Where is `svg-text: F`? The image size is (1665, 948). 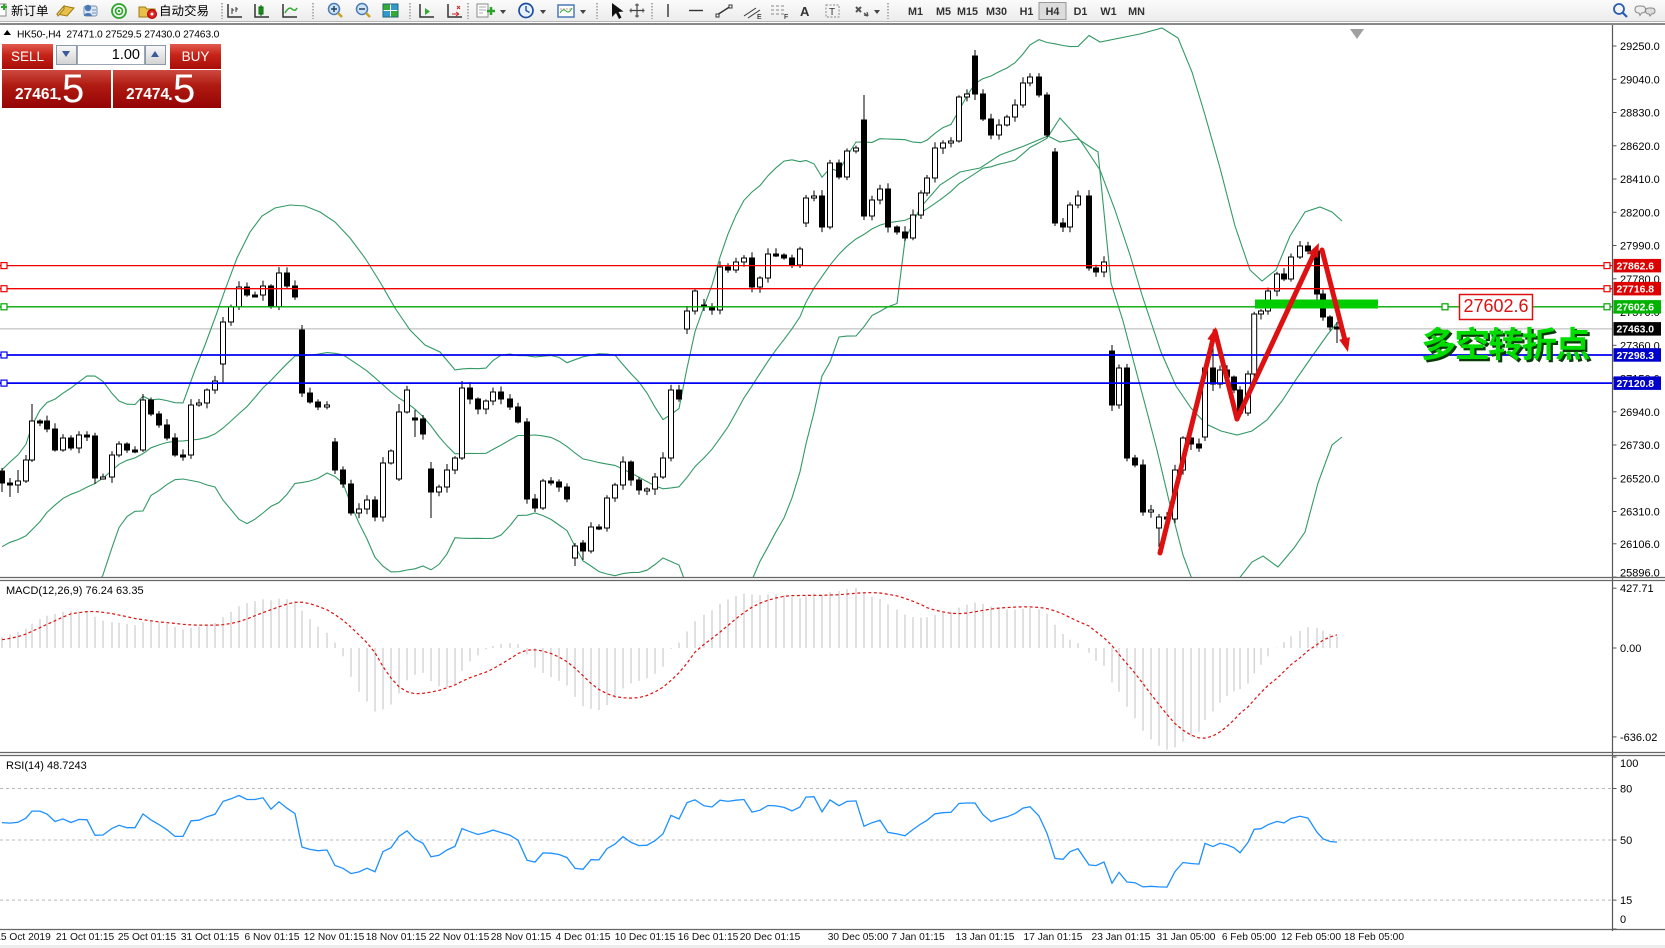
svg-text: F is located at coordinates (786, 17).